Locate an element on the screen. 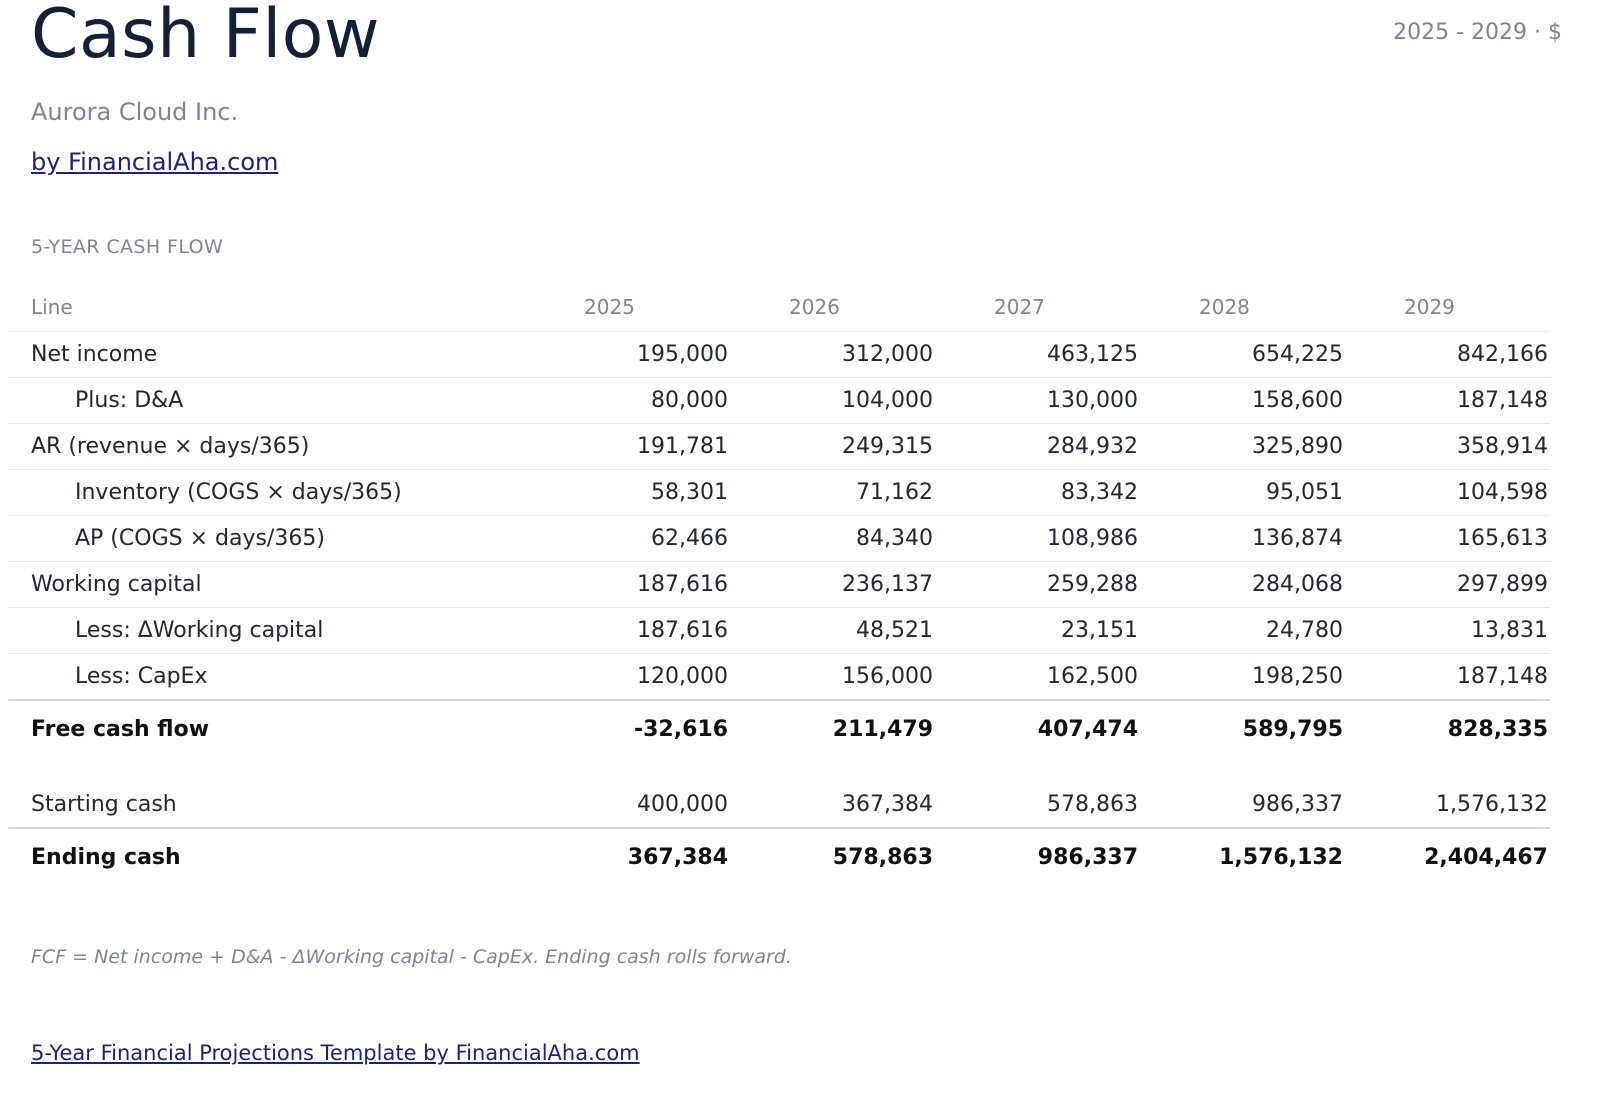 The image size is (1600, 1095). cell-2028: 95,051 is located at coordinates (1242, 492).